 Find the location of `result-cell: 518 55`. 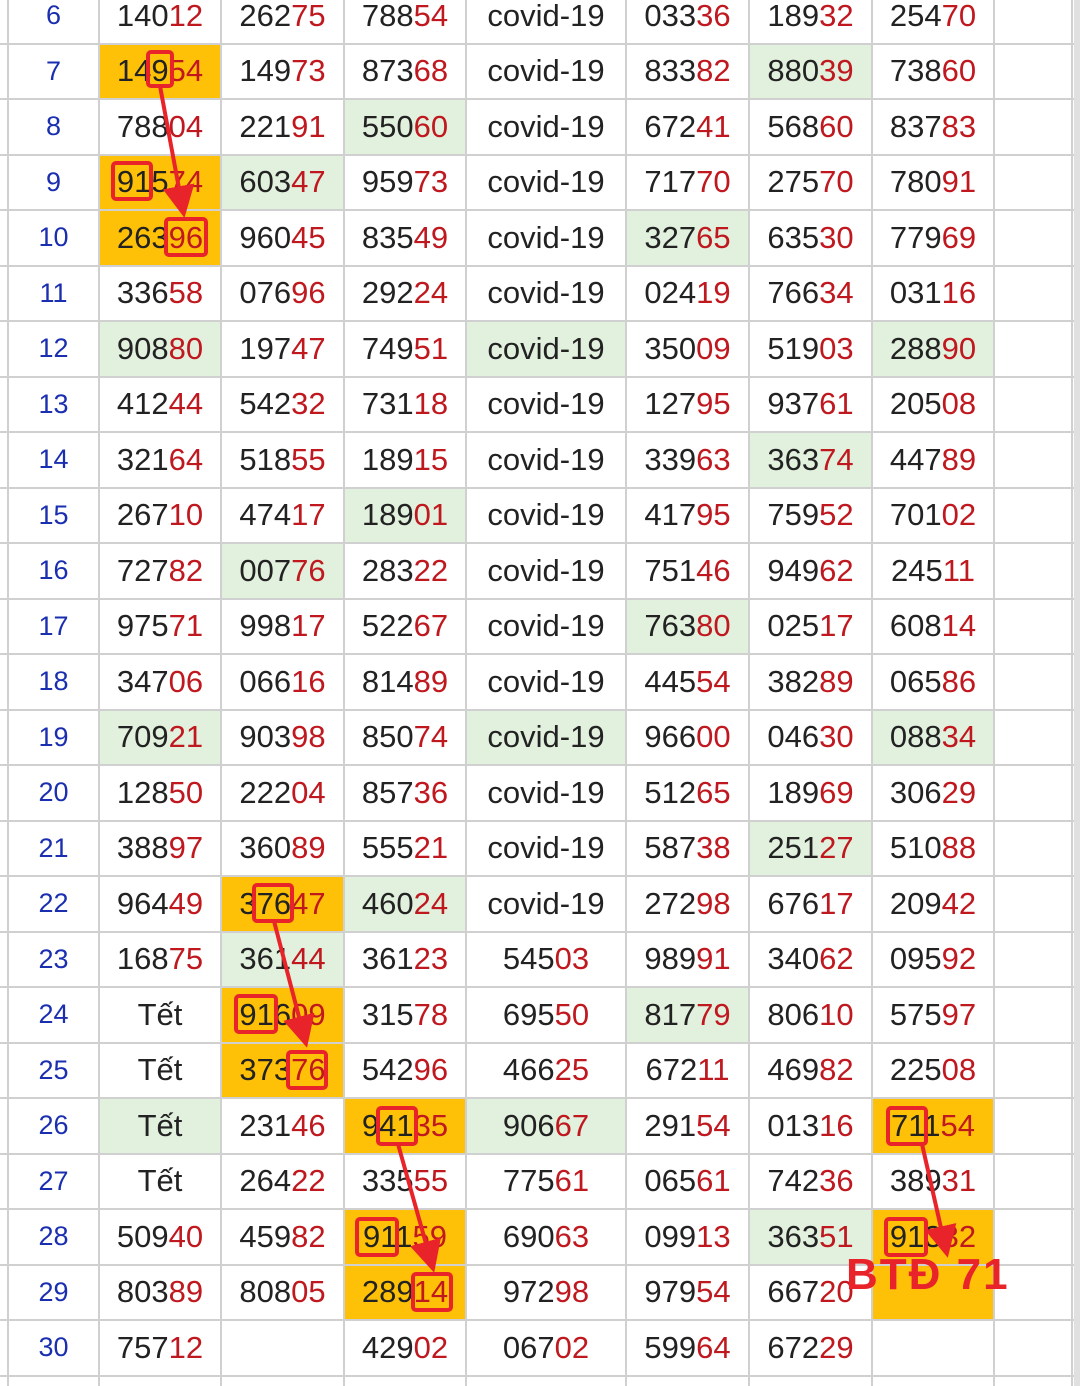

result-cell: 518 55 is located at coordinates (282, 460).